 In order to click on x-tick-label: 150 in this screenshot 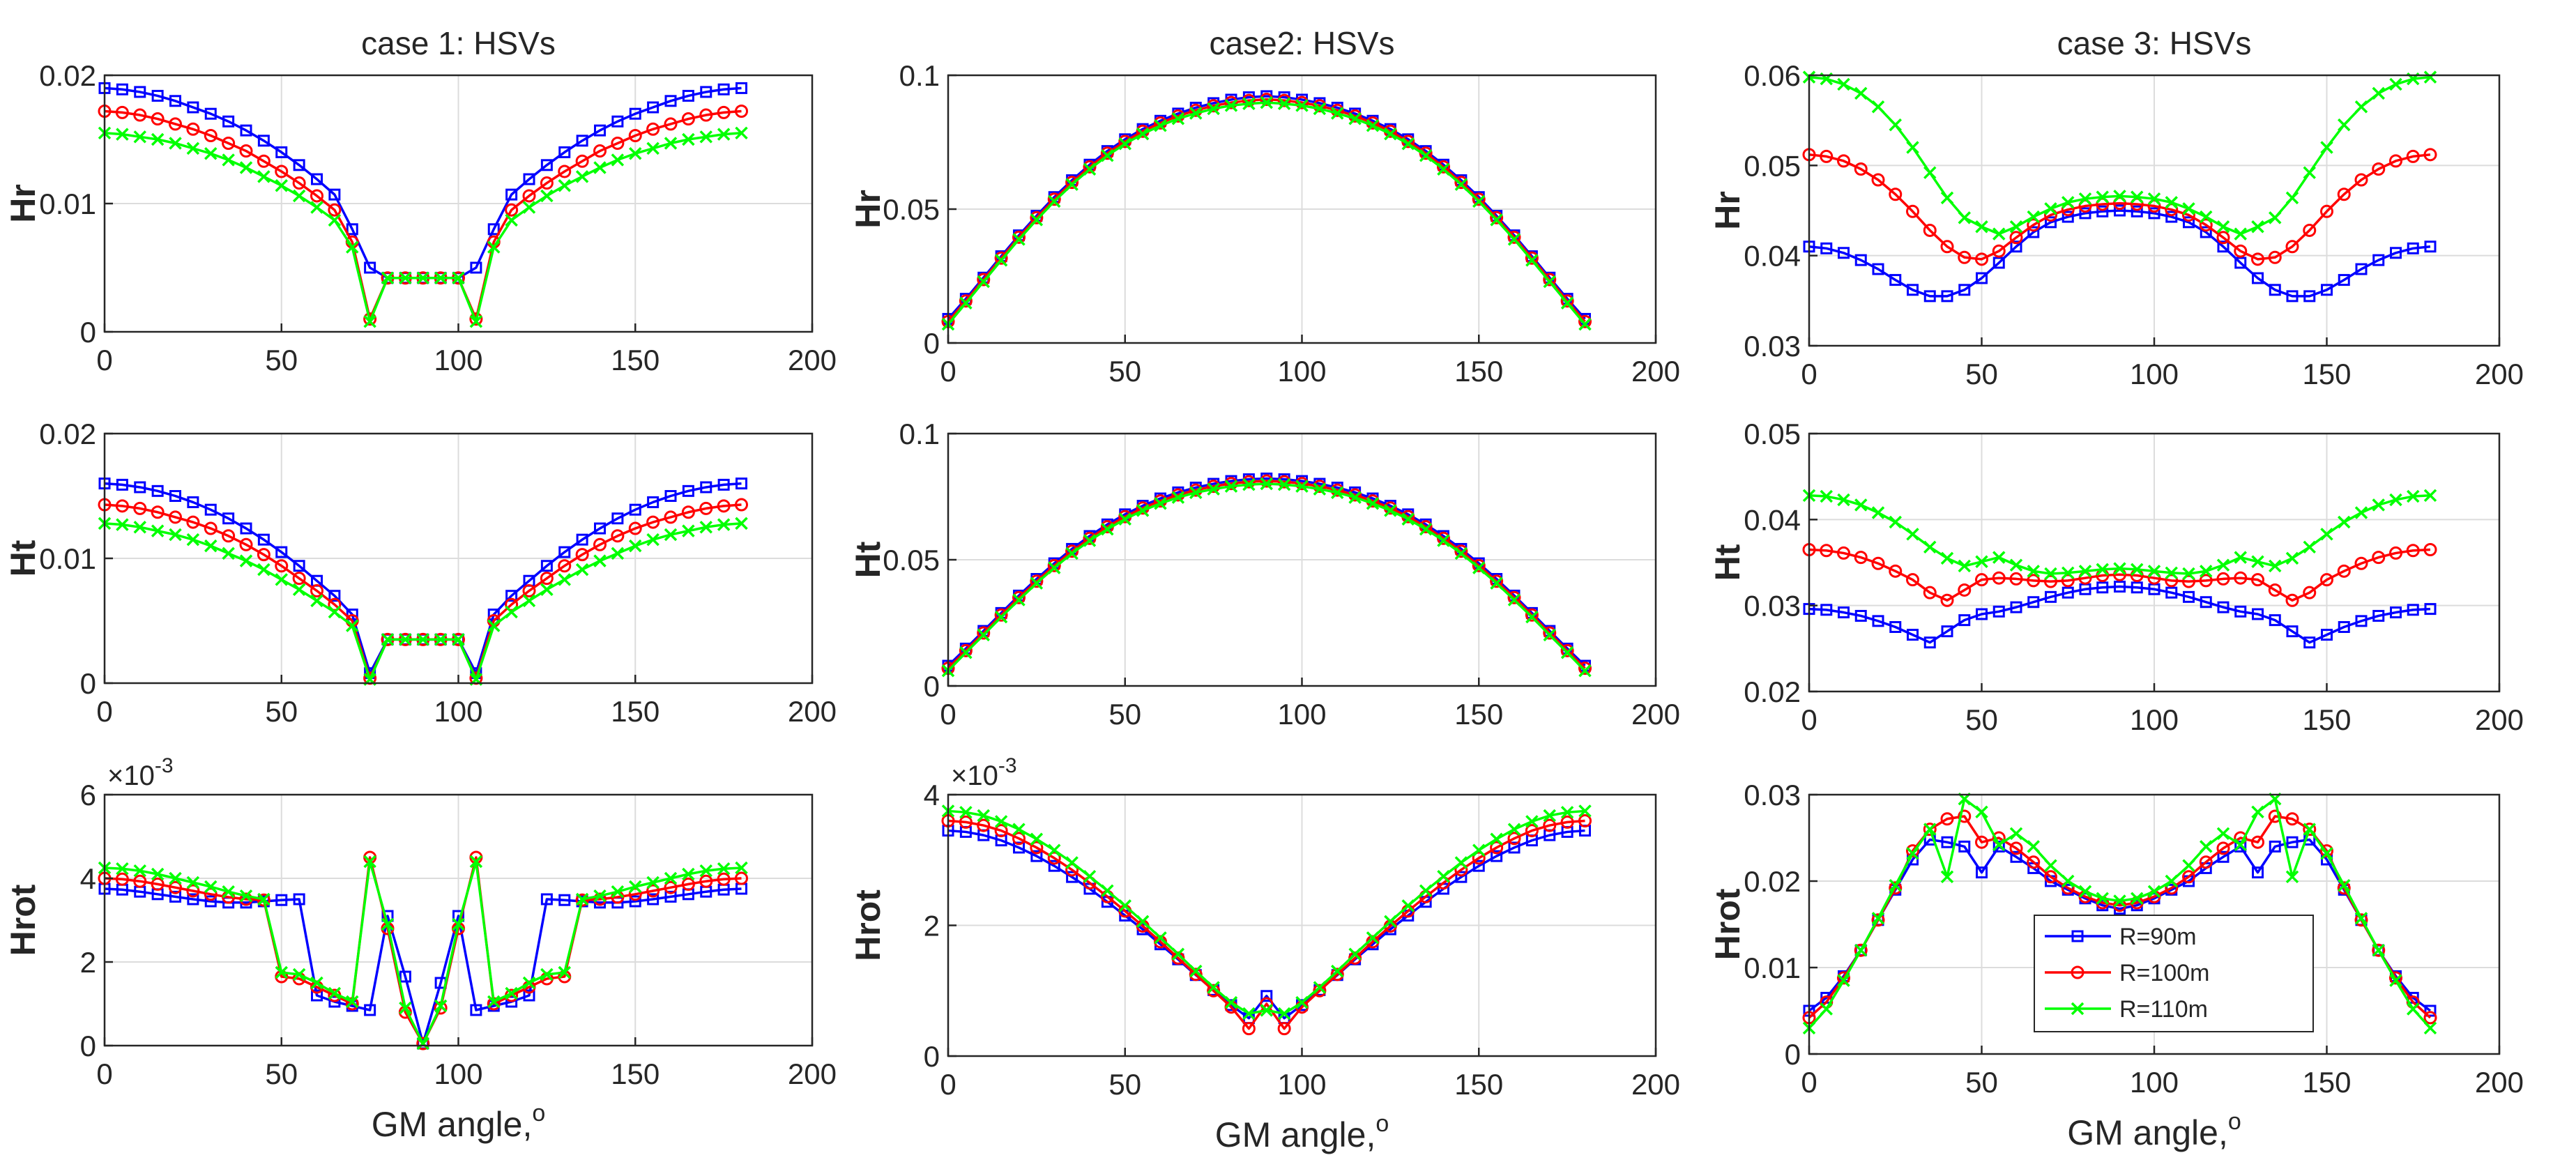, I will do `click(1479, 714)`.